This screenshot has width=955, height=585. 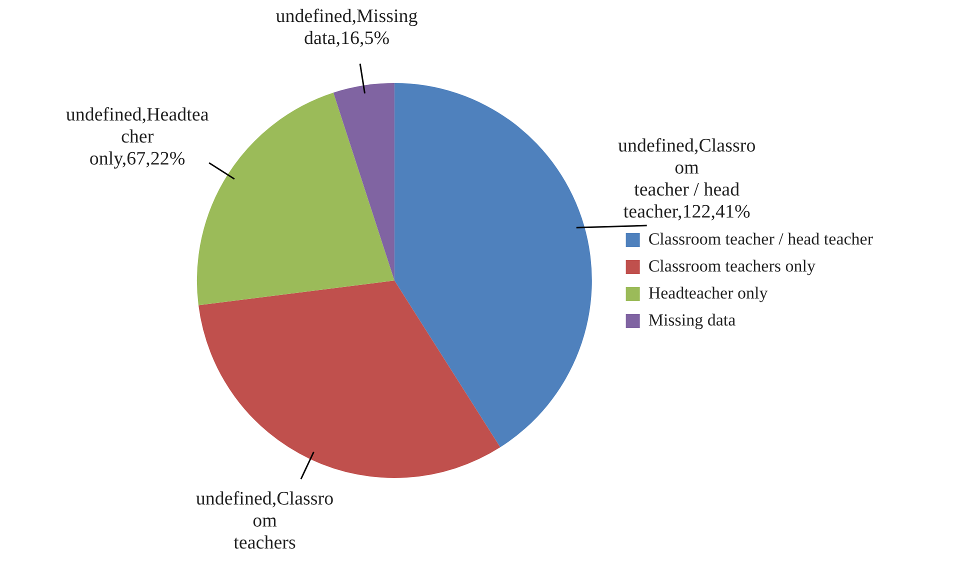 I want to click on text: undefined,Missing data,16,5%, so click(x=347, y=28).